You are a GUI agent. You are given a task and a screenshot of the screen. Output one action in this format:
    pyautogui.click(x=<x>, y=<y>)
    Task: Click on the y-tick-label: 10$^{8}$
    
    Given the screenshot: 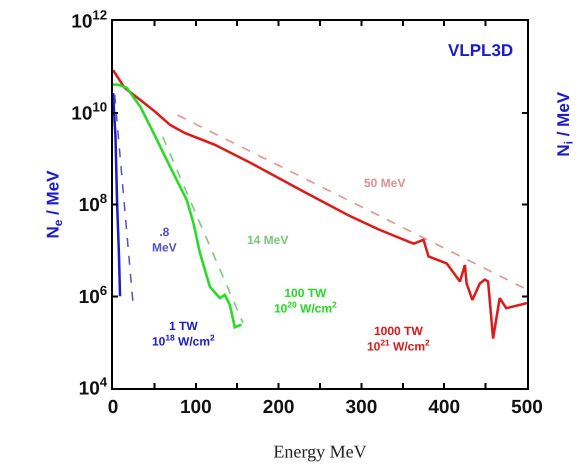 What is the action you would take?
    pyautogui.click(x=93, y=203)
    